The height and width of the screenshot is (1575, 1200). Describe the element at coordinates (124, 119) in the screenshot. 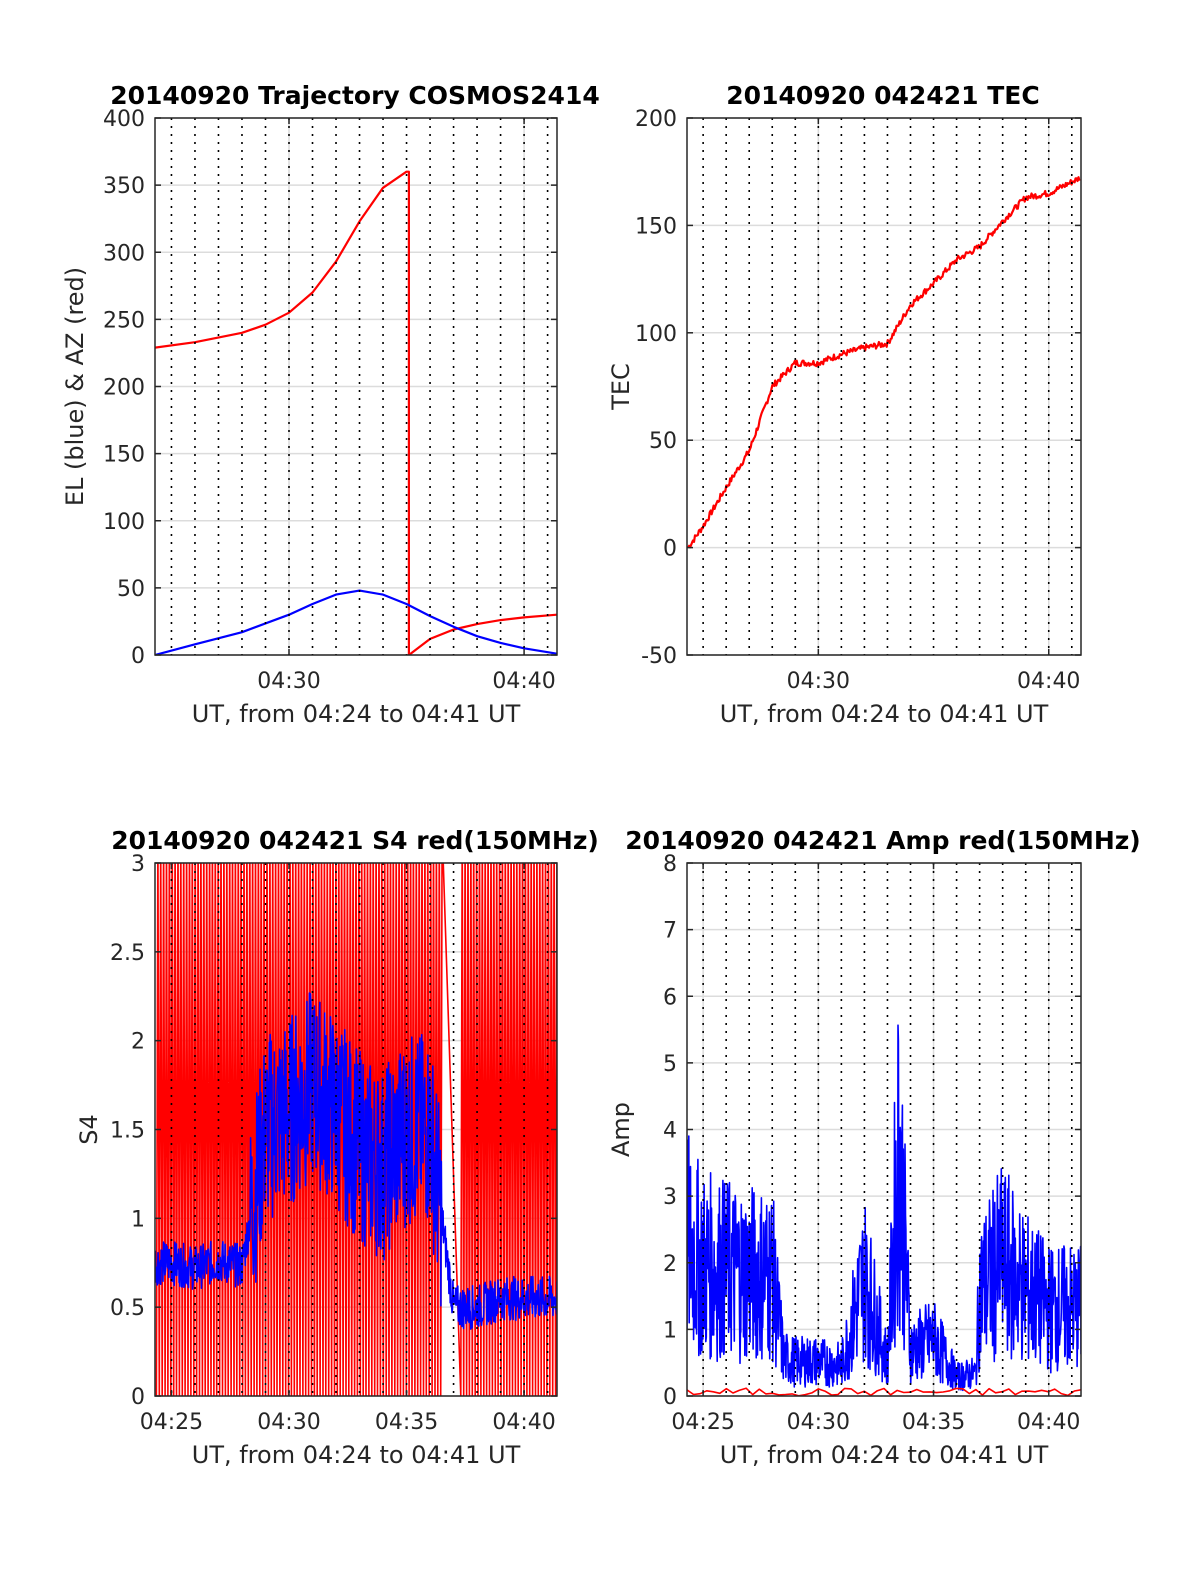

I see `y-tick-label: 400` at that location.